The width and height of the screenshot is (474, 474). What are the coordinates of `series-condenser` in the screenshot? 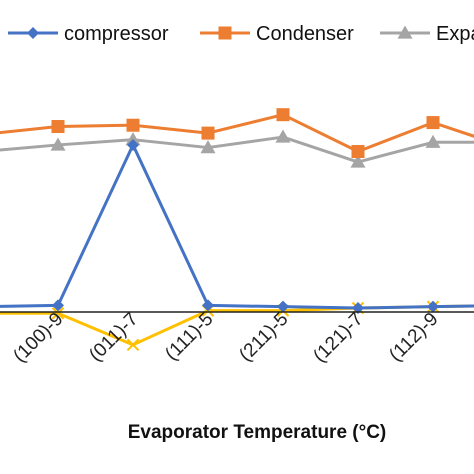 It's located at (237, 133).